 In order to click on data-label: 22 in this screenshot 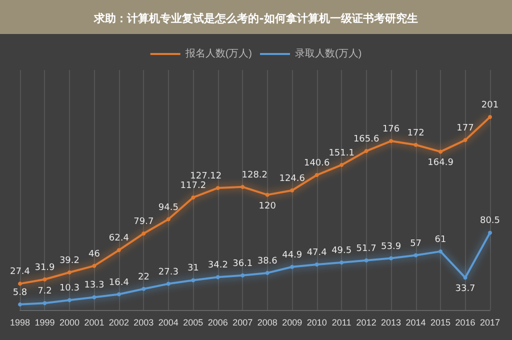, I will do `click(144, 277)`.